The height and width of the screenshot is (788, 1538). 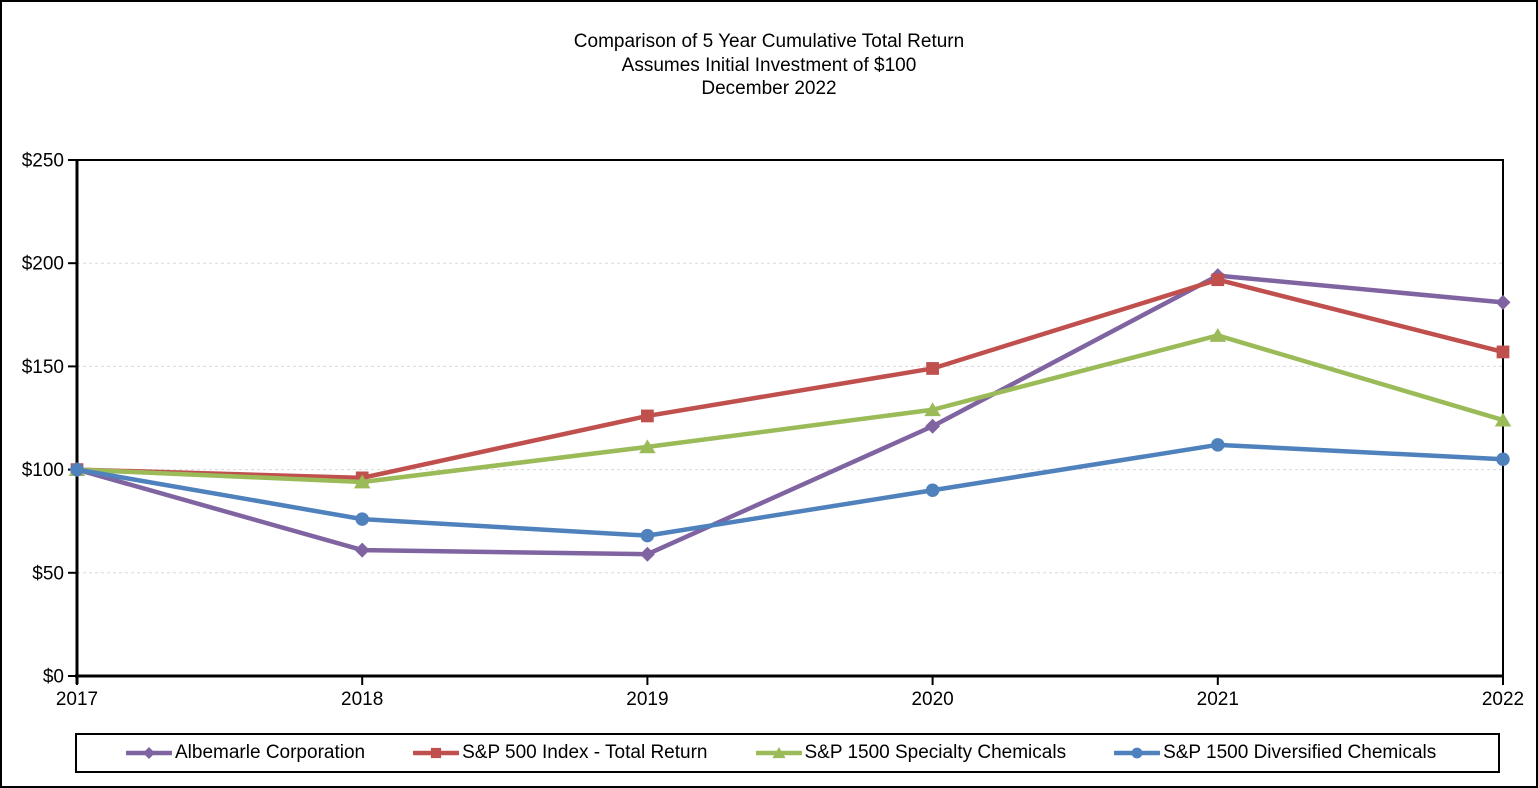 I want to click on legend-diamond-swatch-icon, so click(x=149, y=753).